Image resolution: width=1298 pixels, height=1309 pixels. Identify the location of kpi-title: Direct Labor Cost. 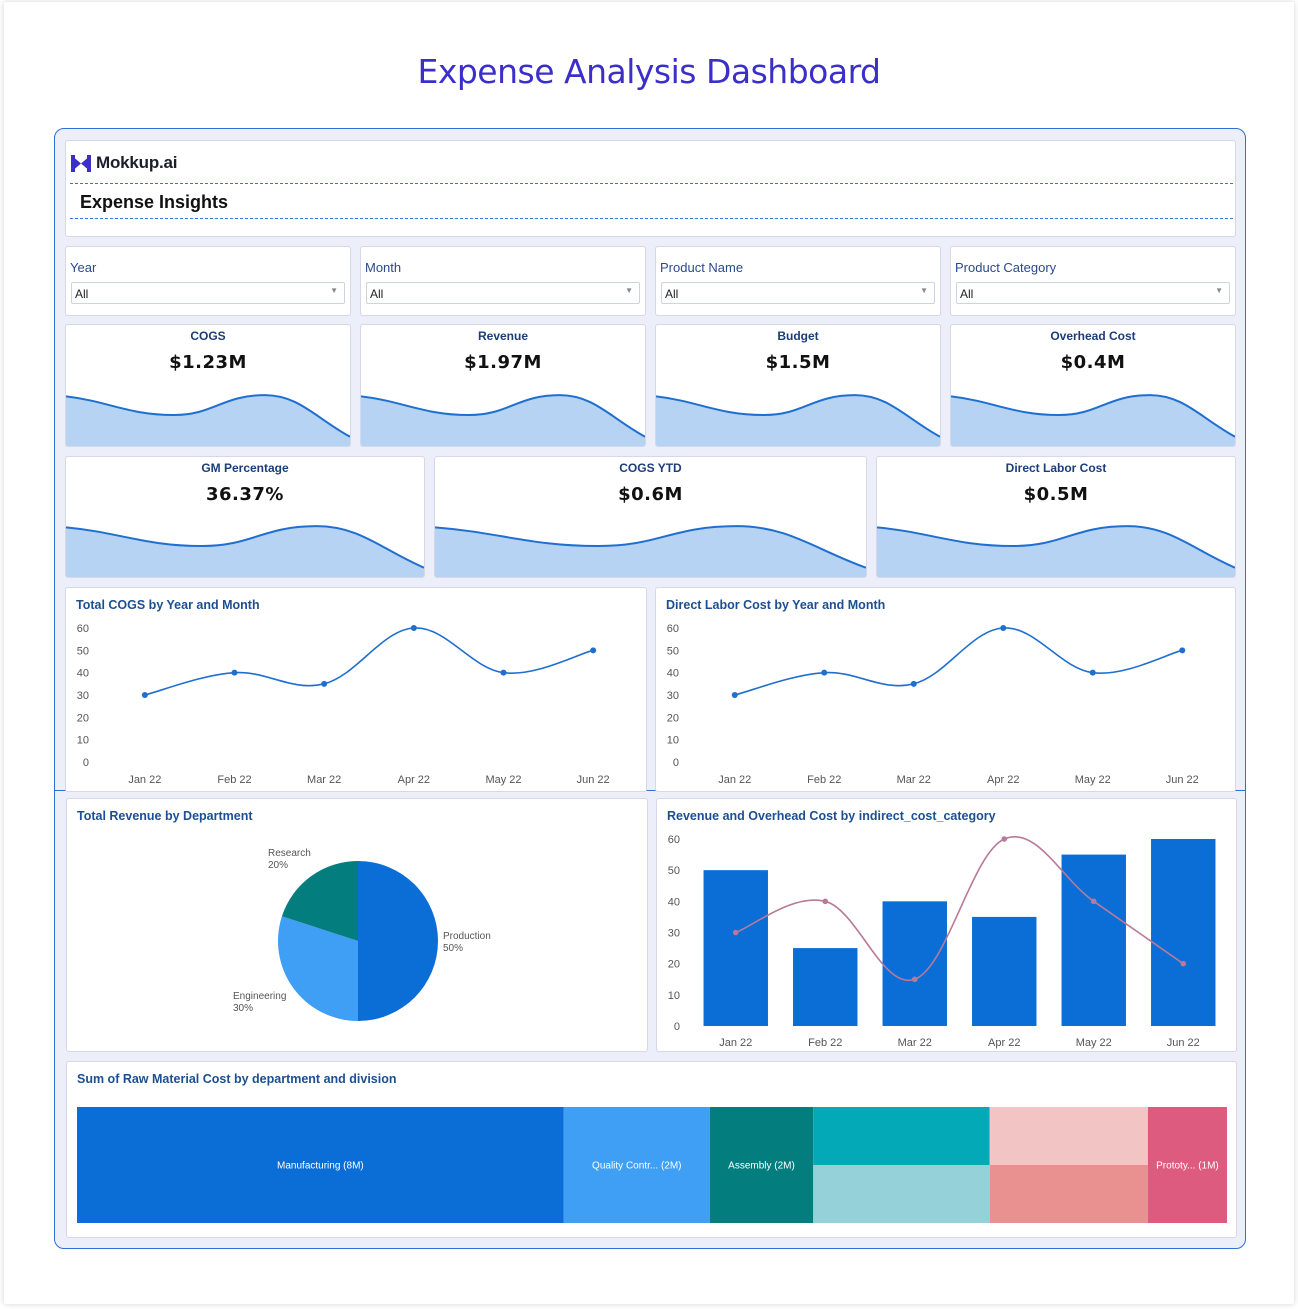
(1056, 468).